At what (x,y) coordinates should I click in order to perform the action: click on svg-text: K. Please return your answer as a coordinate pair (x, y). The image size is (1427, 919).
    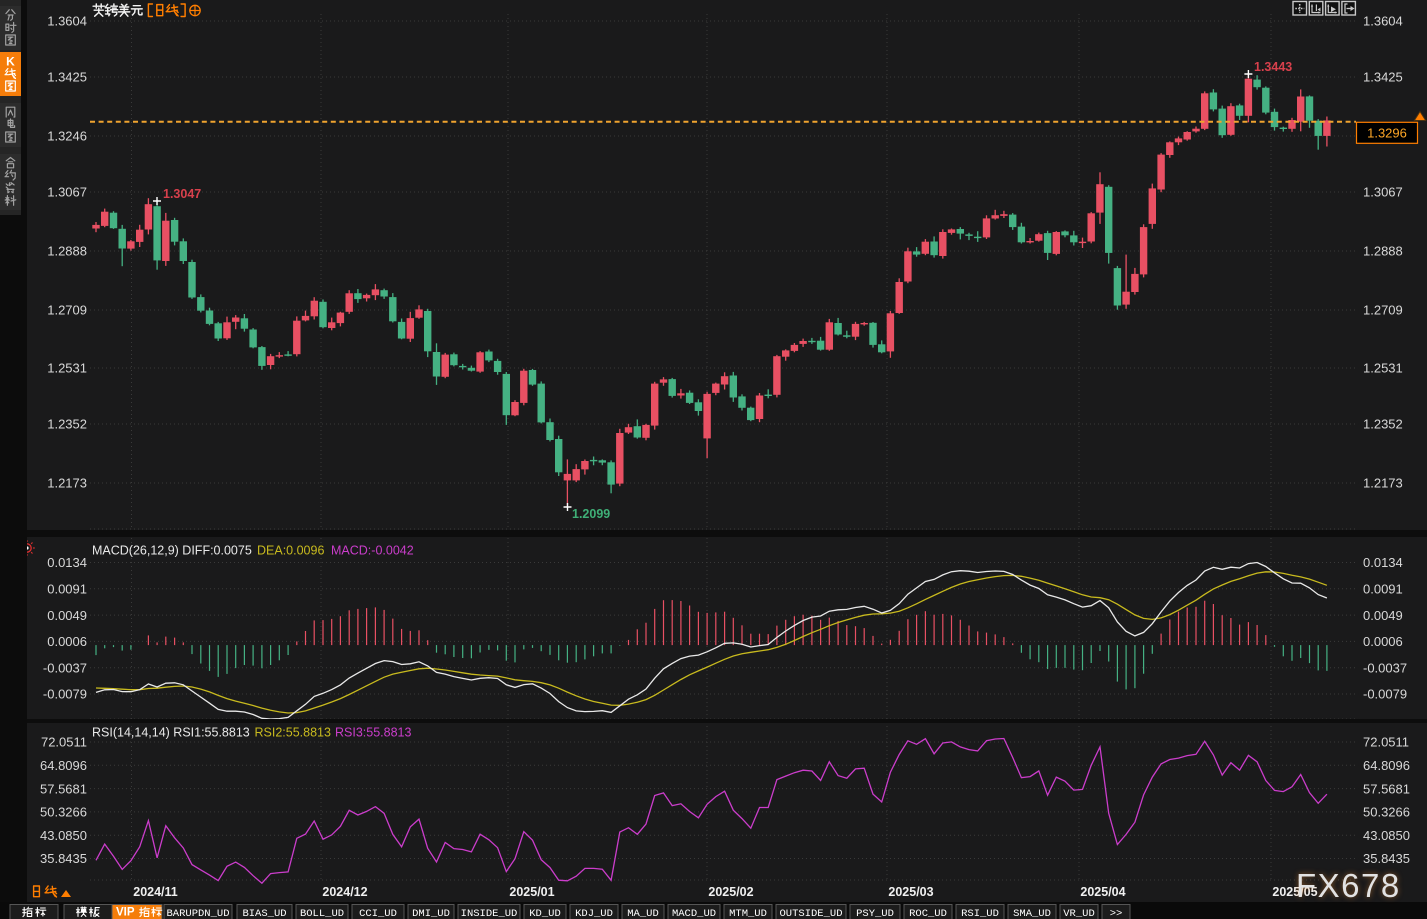
    Looking at the image, I should click on (10, 61).